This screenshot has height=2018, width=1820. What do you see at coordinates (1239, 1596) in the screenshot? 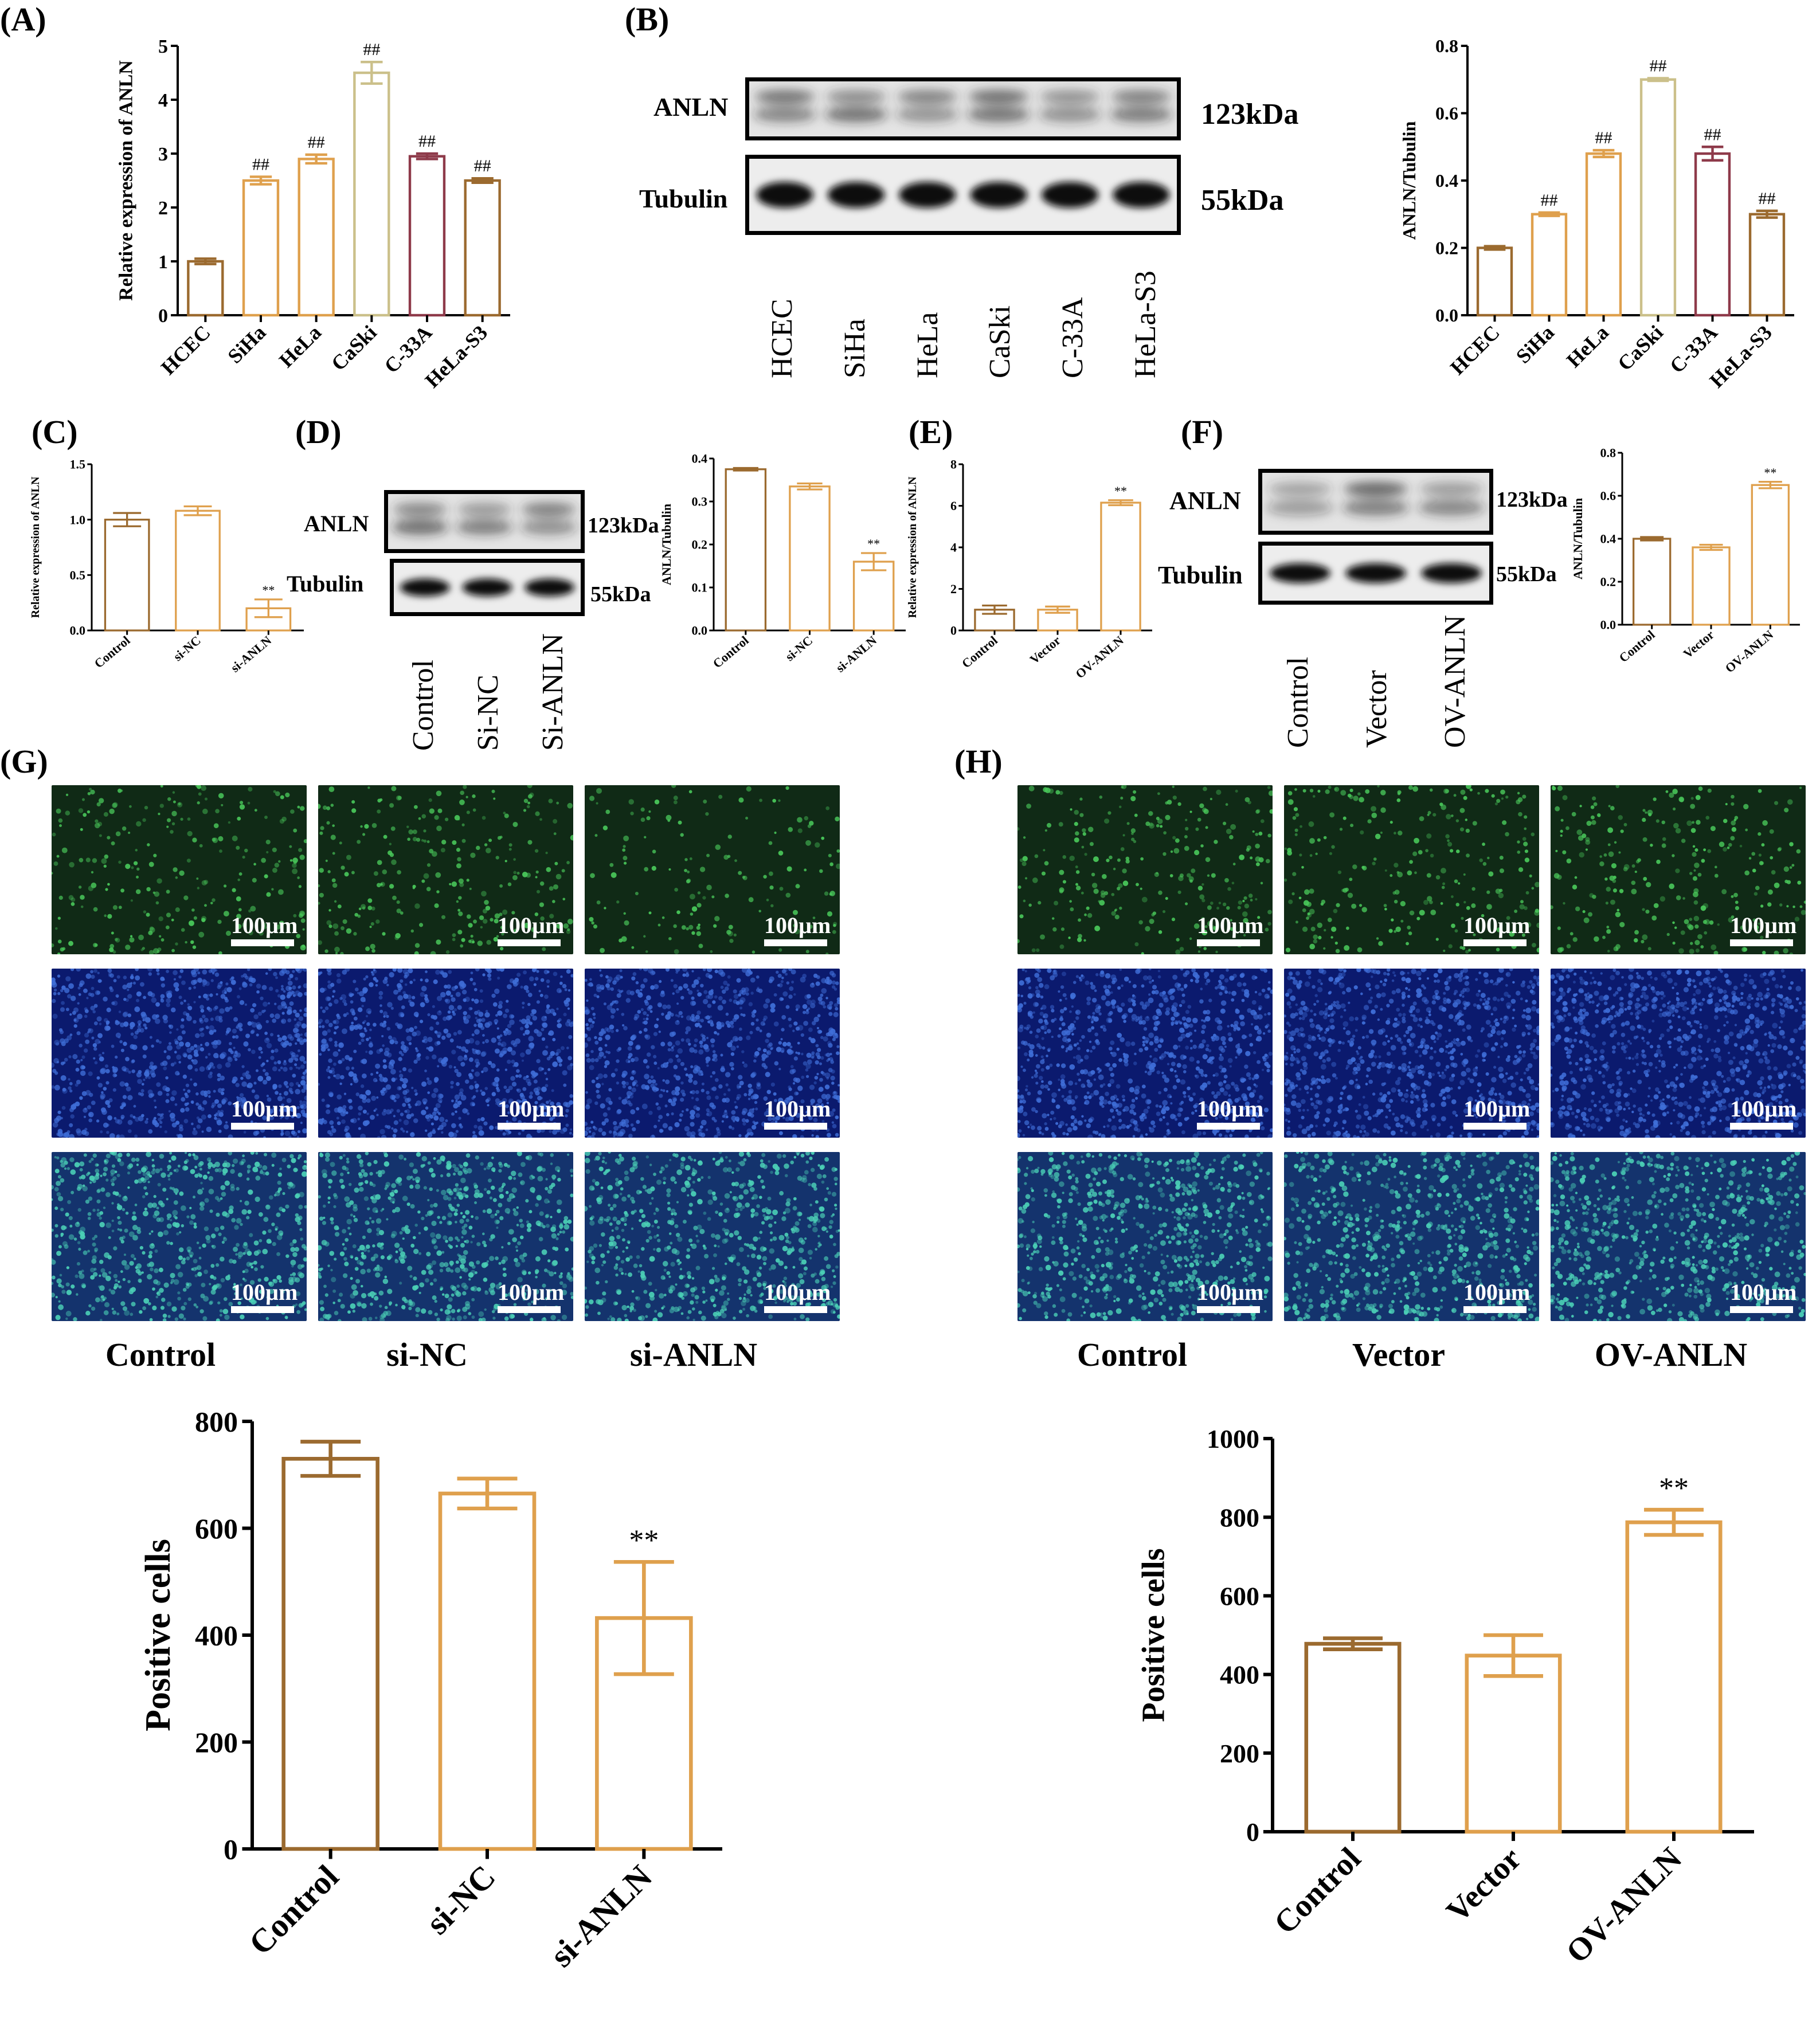
I see `y-tick-label: 600` at bounding box center [1239, 1596].